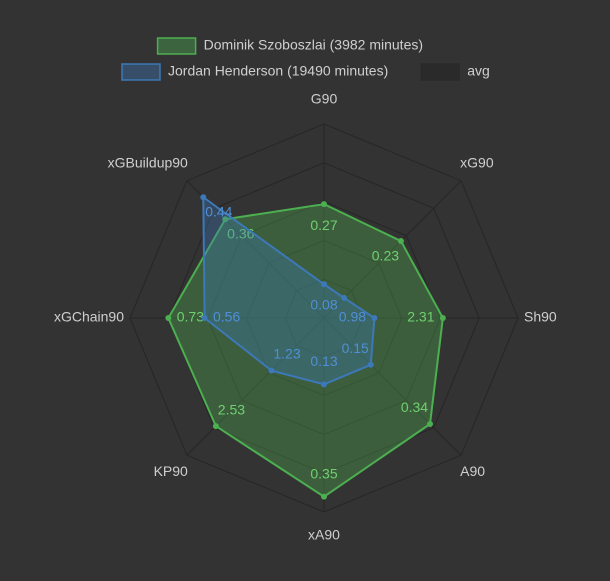  I want to click on legend-label: avg, so click(478, 71).